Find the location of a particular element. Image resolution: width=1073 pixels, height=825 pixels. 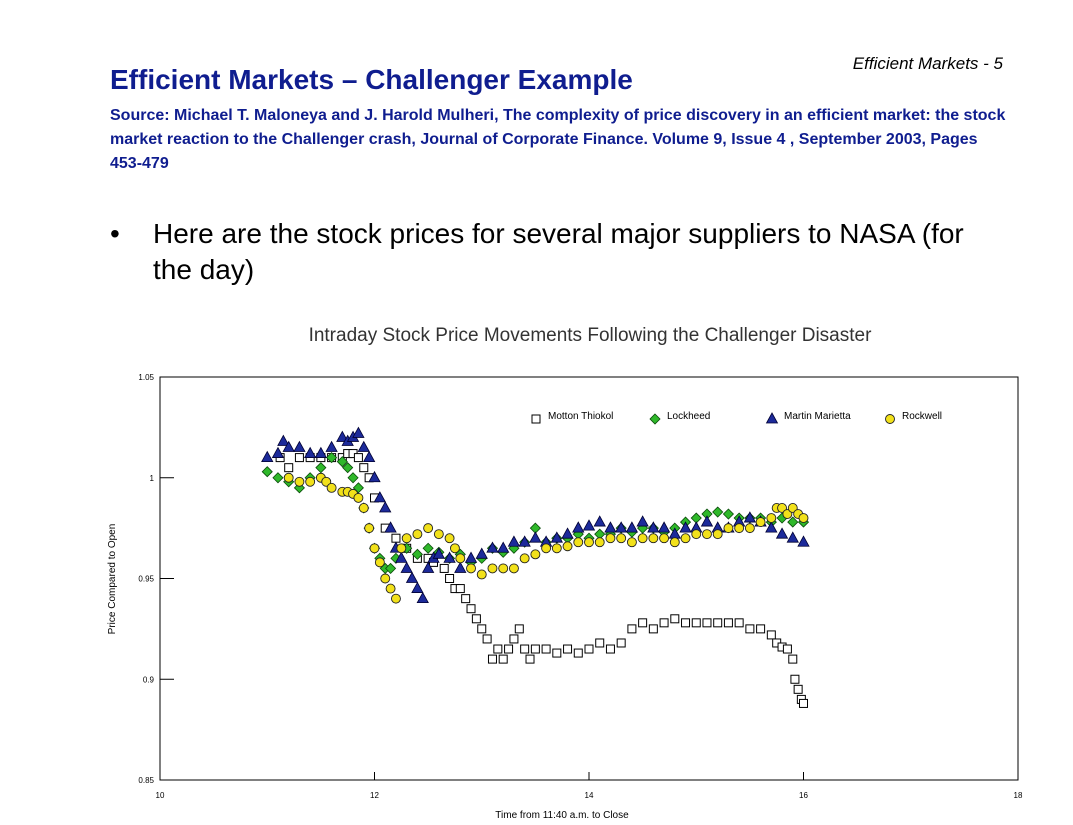

slide-title: Efficient Markets – Challenger Example is located at coordinates (371, 79).